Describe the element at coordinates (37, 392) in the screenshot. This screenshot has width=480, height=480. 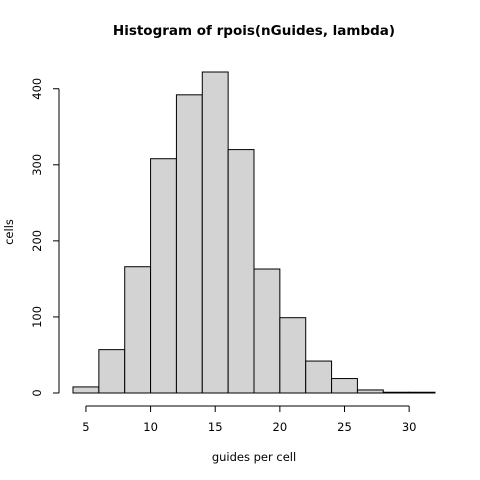
I see `y-tick-label: 0` at that location.